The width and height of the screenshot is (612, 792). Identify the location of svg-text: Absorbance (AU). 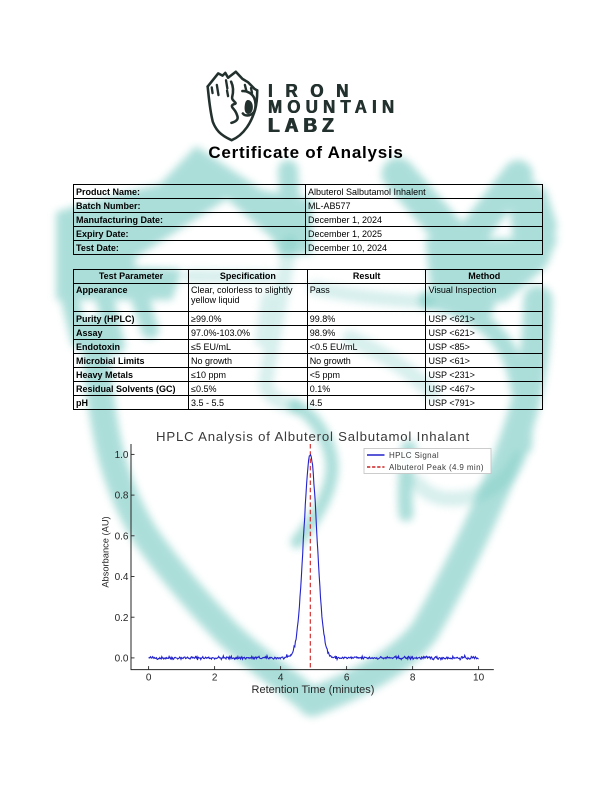
(106, 551).